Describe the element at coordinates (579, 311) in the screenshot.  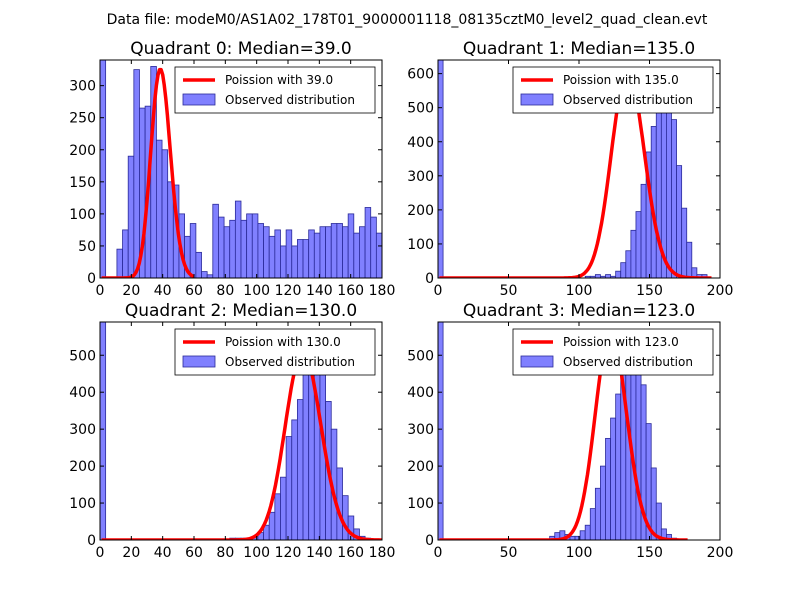
I see `panel-title: Quadrant 3: Median=123.0` at that location.